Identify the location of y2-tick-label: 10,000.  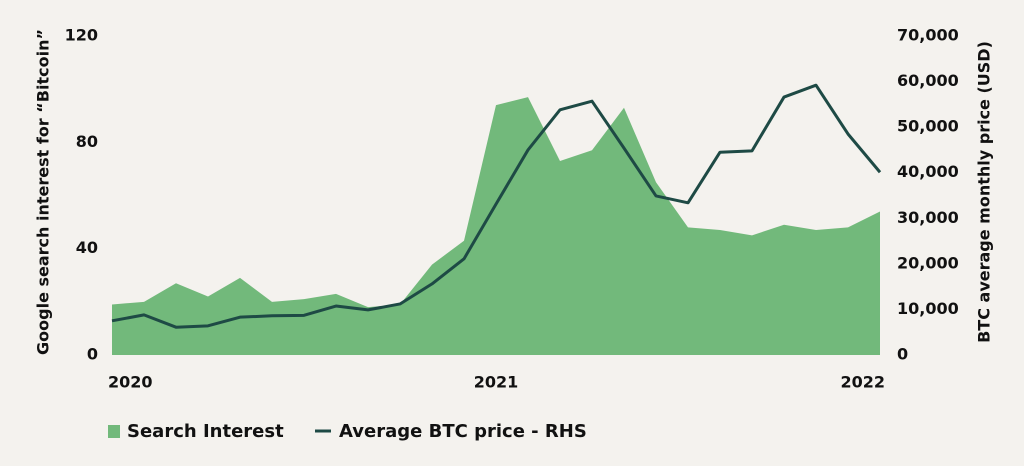
(928, 308).